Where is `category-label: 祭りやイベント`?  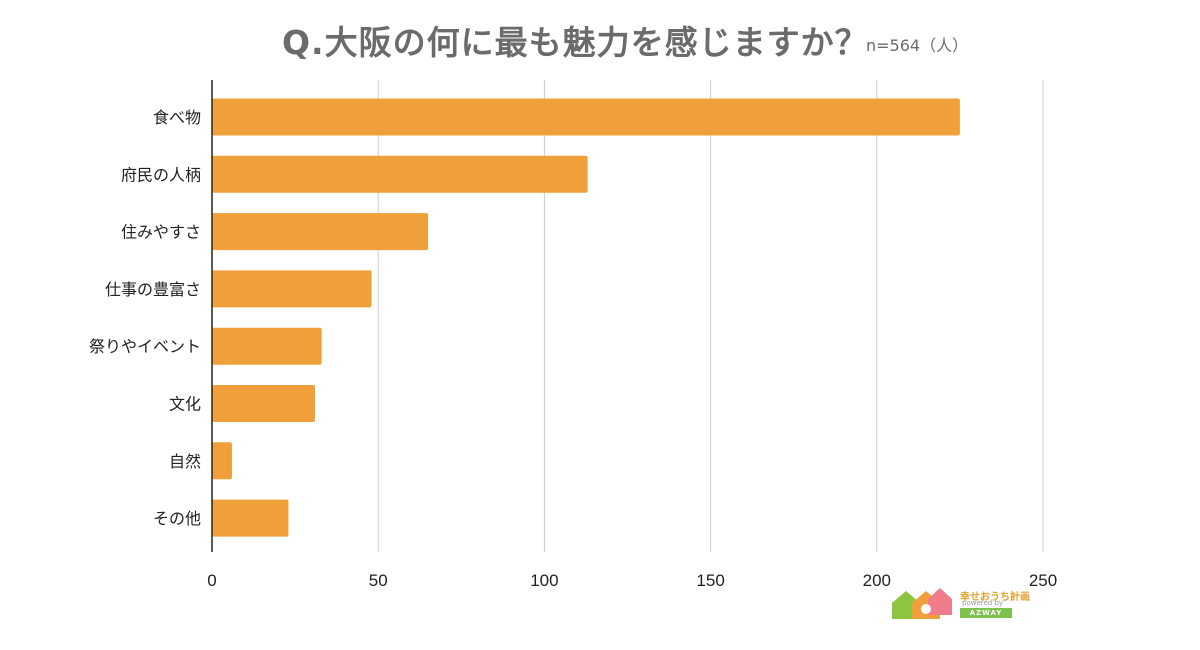
category-label: 祭りやイベント is located at coordinates (145, 346).